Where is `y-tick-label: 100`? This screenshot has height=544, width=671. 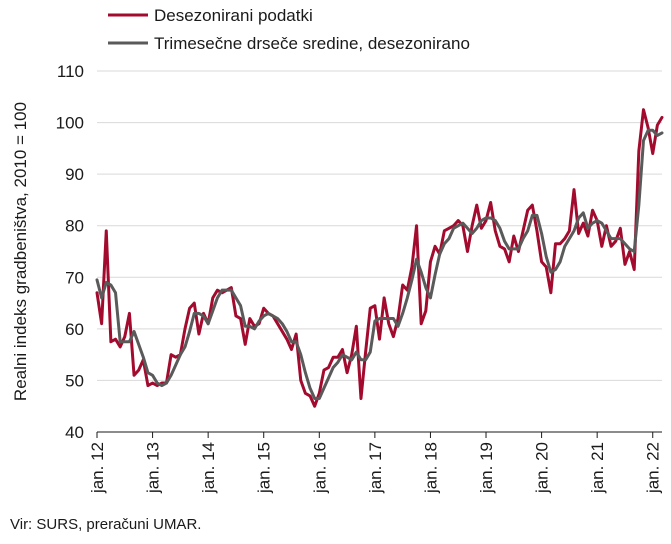
y-tick-label: 100 is located at coordinates (70, 123).